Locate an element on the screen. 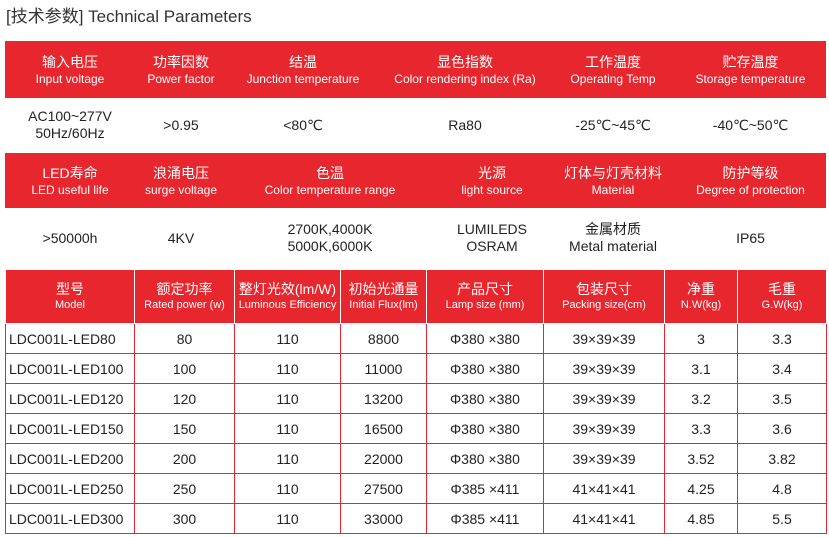 This screenshot has width=829, height=537. value-junction-temperature: <80℃ is located at coordinates (303, 125).